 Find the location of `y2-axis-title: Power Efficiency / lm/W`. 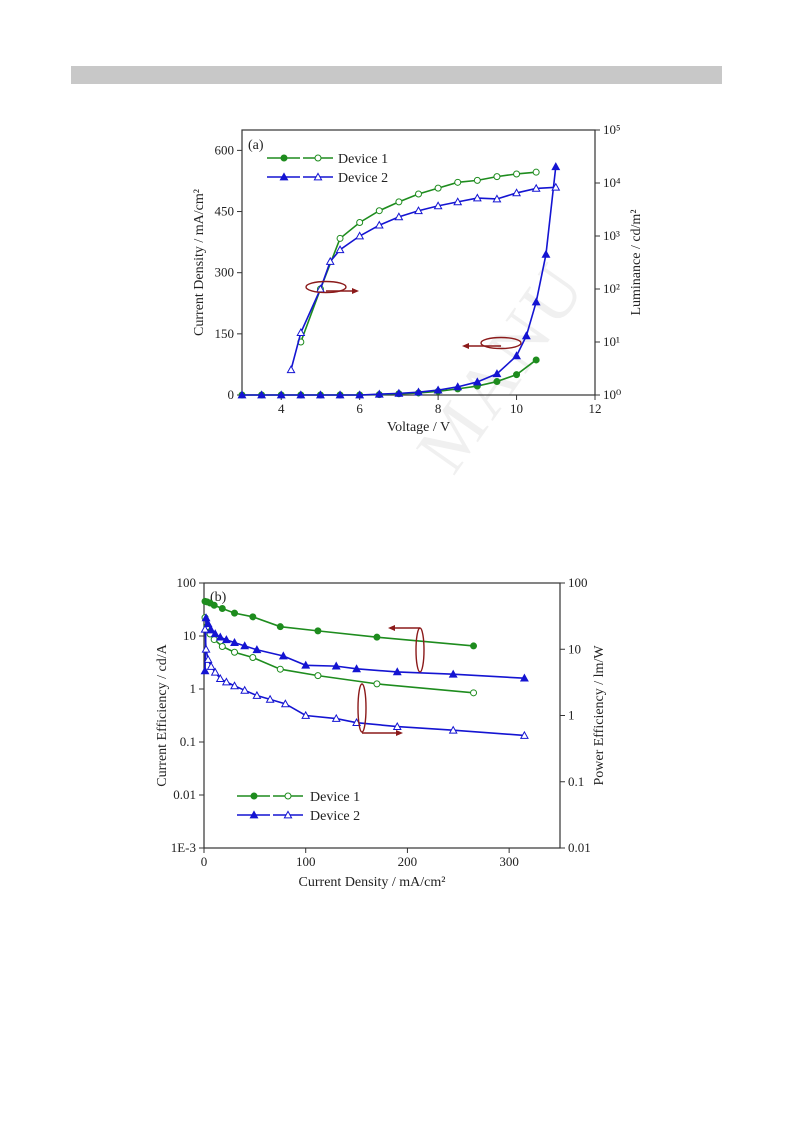

y2-axis-title: Power Efficiency / lm/W is located at coordinates (599, 715).